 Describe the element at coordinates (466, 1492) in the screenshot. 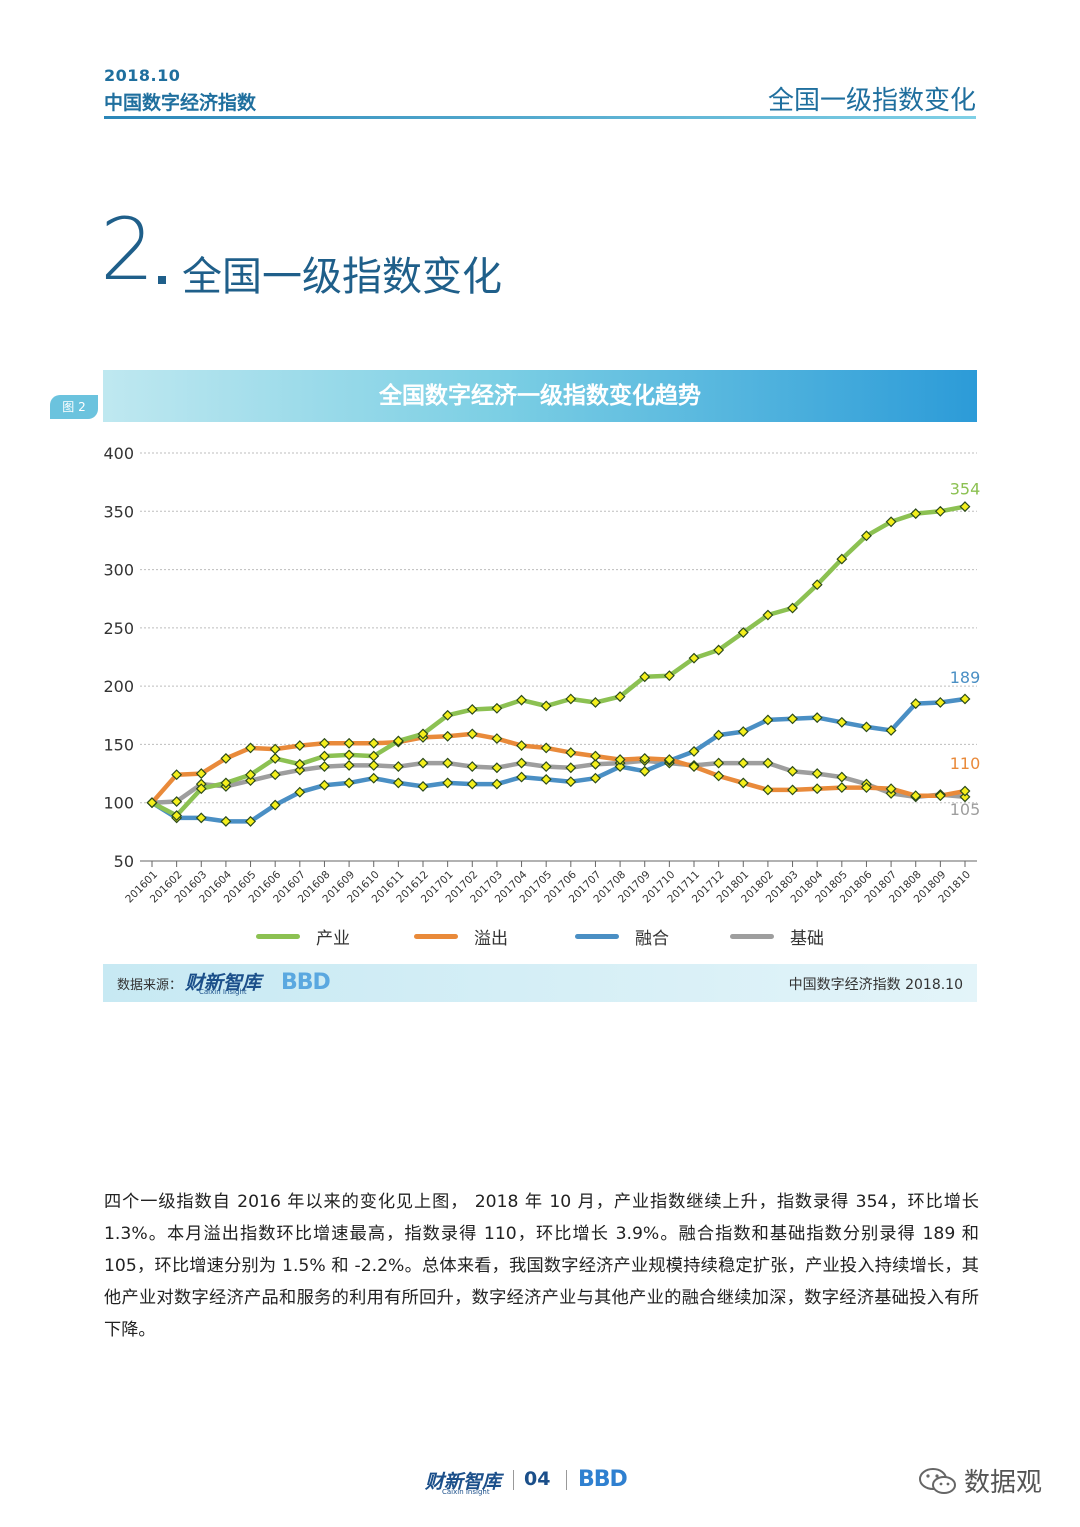

I see `footer-caixin-logo-sub: Caixin Insight` at that location.